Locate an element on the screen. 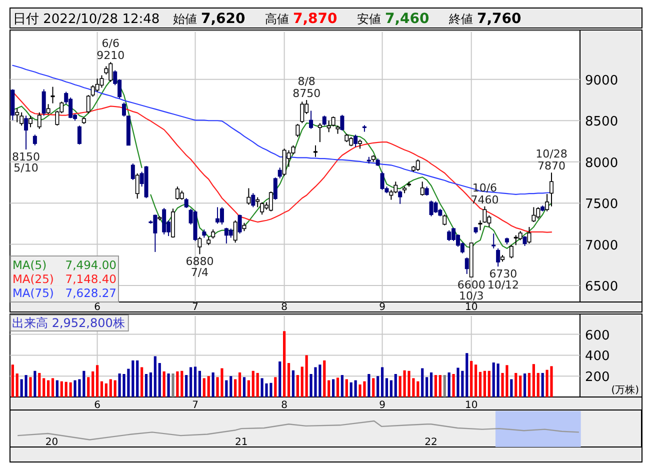 The image size is (653, 470). x-tick-label: 21 is located at coordinates (241, 442).